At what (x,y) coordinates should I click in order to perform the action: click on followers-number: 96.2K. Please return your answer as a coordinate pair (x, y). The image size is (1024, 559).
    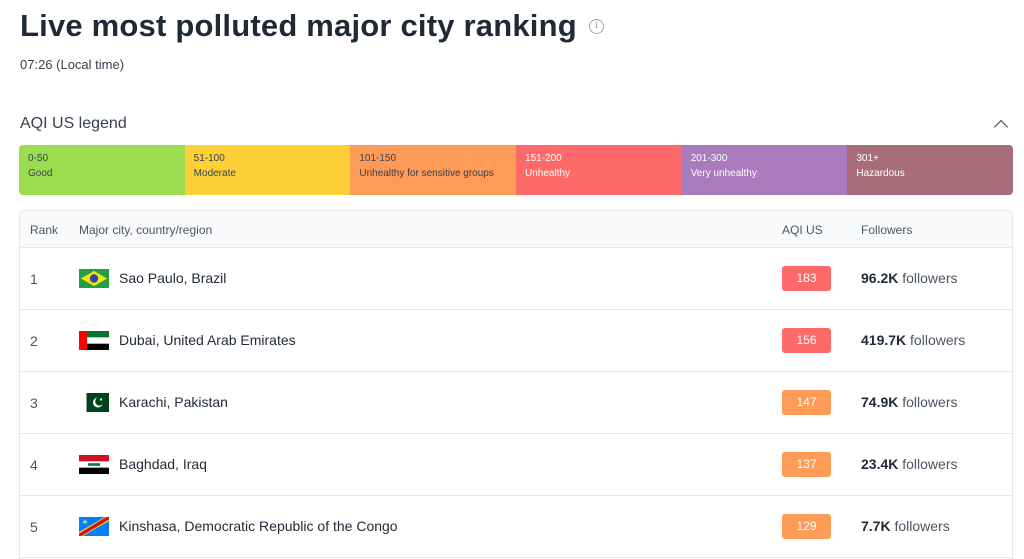
    Looking at the image, I should click on (880, 278).